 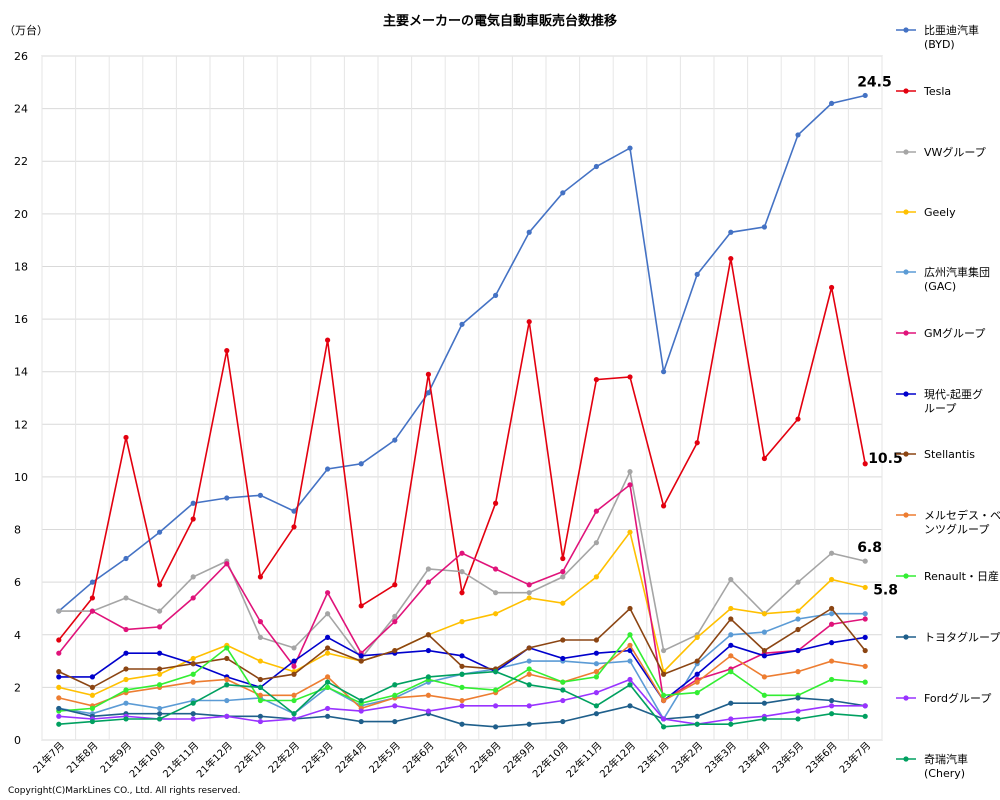 I want to click on x-tick-label: 23年4月, so click(x=754, y=757).